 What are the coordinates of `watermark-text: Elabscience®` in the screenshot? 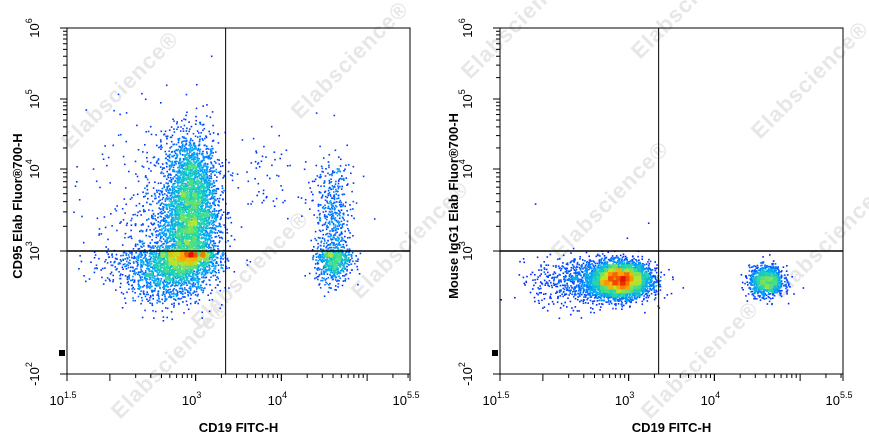 It's located at (807, 80).